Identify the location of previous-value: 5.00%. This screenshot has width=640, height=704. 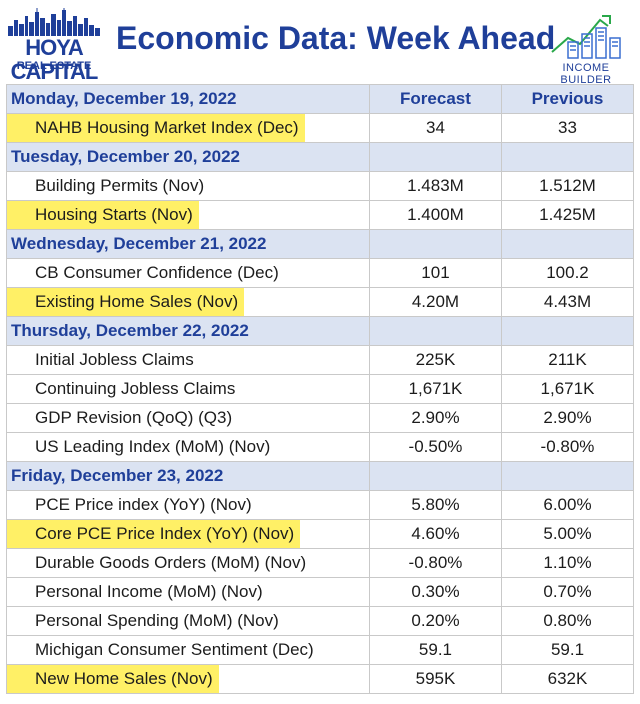
(567, 534).